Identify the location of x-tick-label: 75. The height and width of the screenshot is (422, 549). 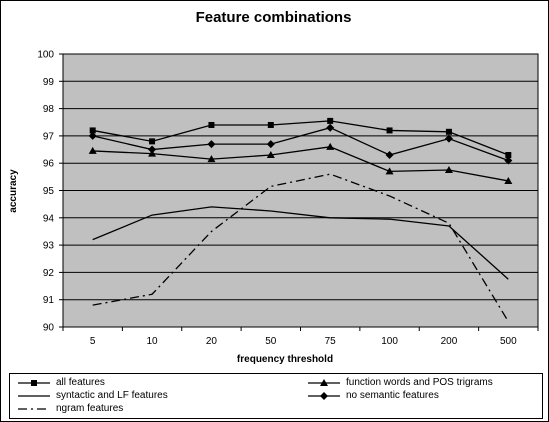
(331, 341).